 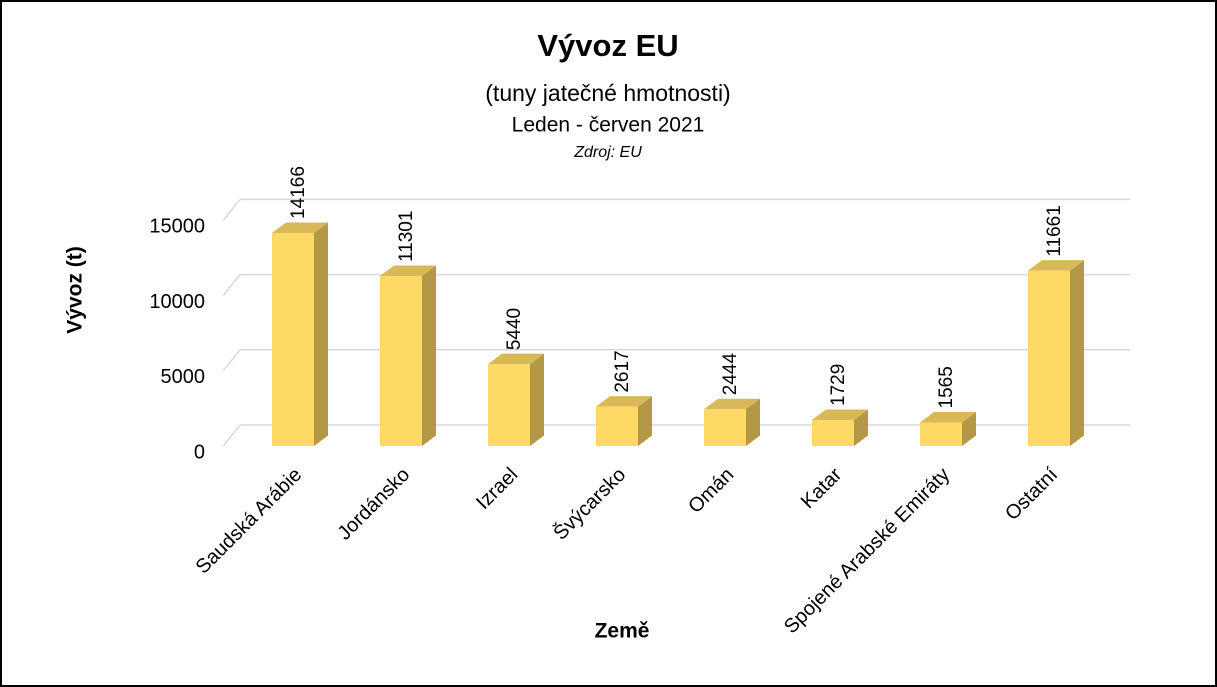 I want to click on chart-period: Leden - červen 2021, so click(x=608, y=125).